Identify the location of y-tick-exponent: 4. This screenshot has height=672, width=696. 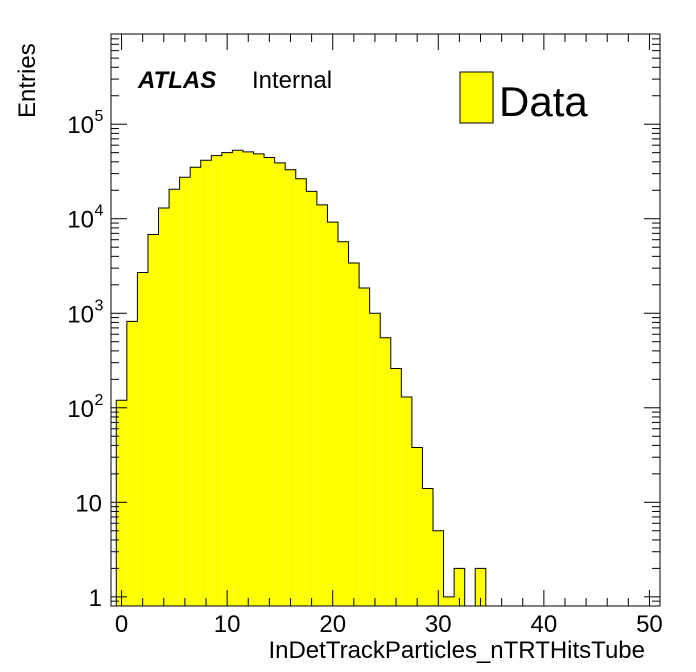
(99, 211).